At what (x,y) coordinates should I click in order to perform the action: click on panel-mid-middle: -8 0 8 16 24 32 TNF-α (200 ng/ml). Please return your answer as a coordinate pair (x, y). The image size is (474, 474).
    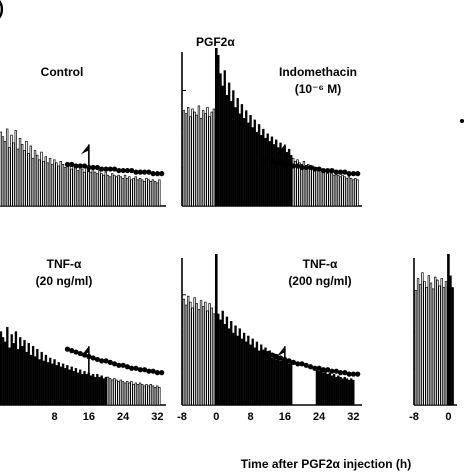
    Looking at the image, I should click on (269, 338).